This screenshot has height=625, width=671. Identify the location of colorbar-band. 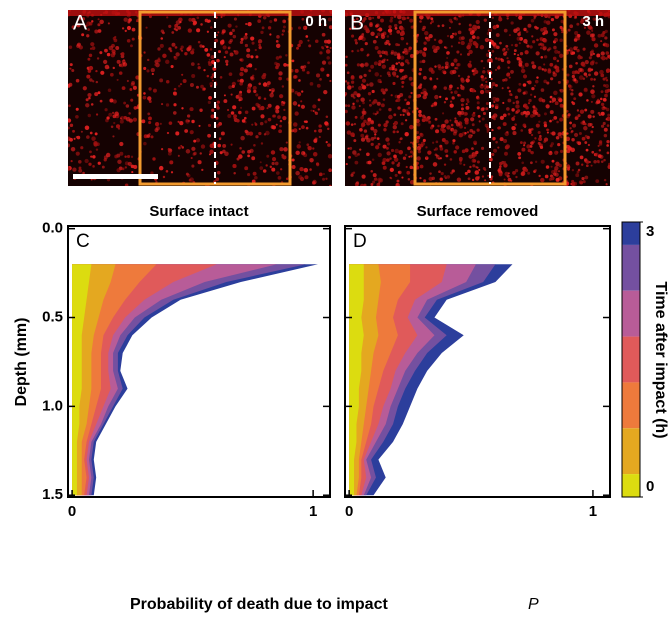
(631, 313).